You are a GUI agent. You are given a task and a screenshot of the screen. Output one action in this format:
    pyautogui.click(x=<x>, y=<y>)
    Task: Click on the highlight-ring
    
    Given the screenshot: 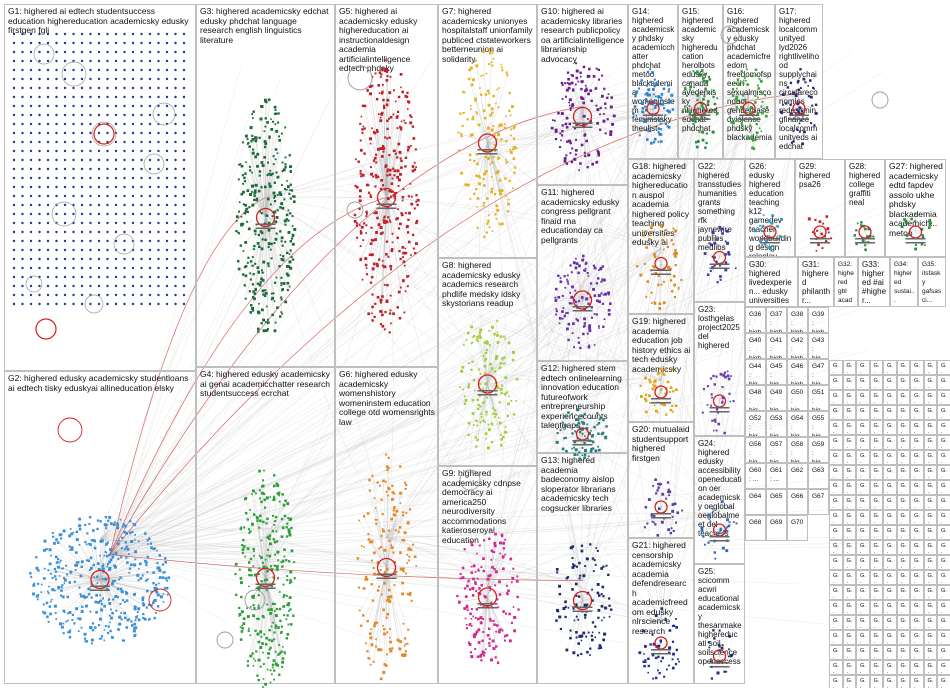 What is the action you would take?
    pyautogui.click(x=46, y=329)
    